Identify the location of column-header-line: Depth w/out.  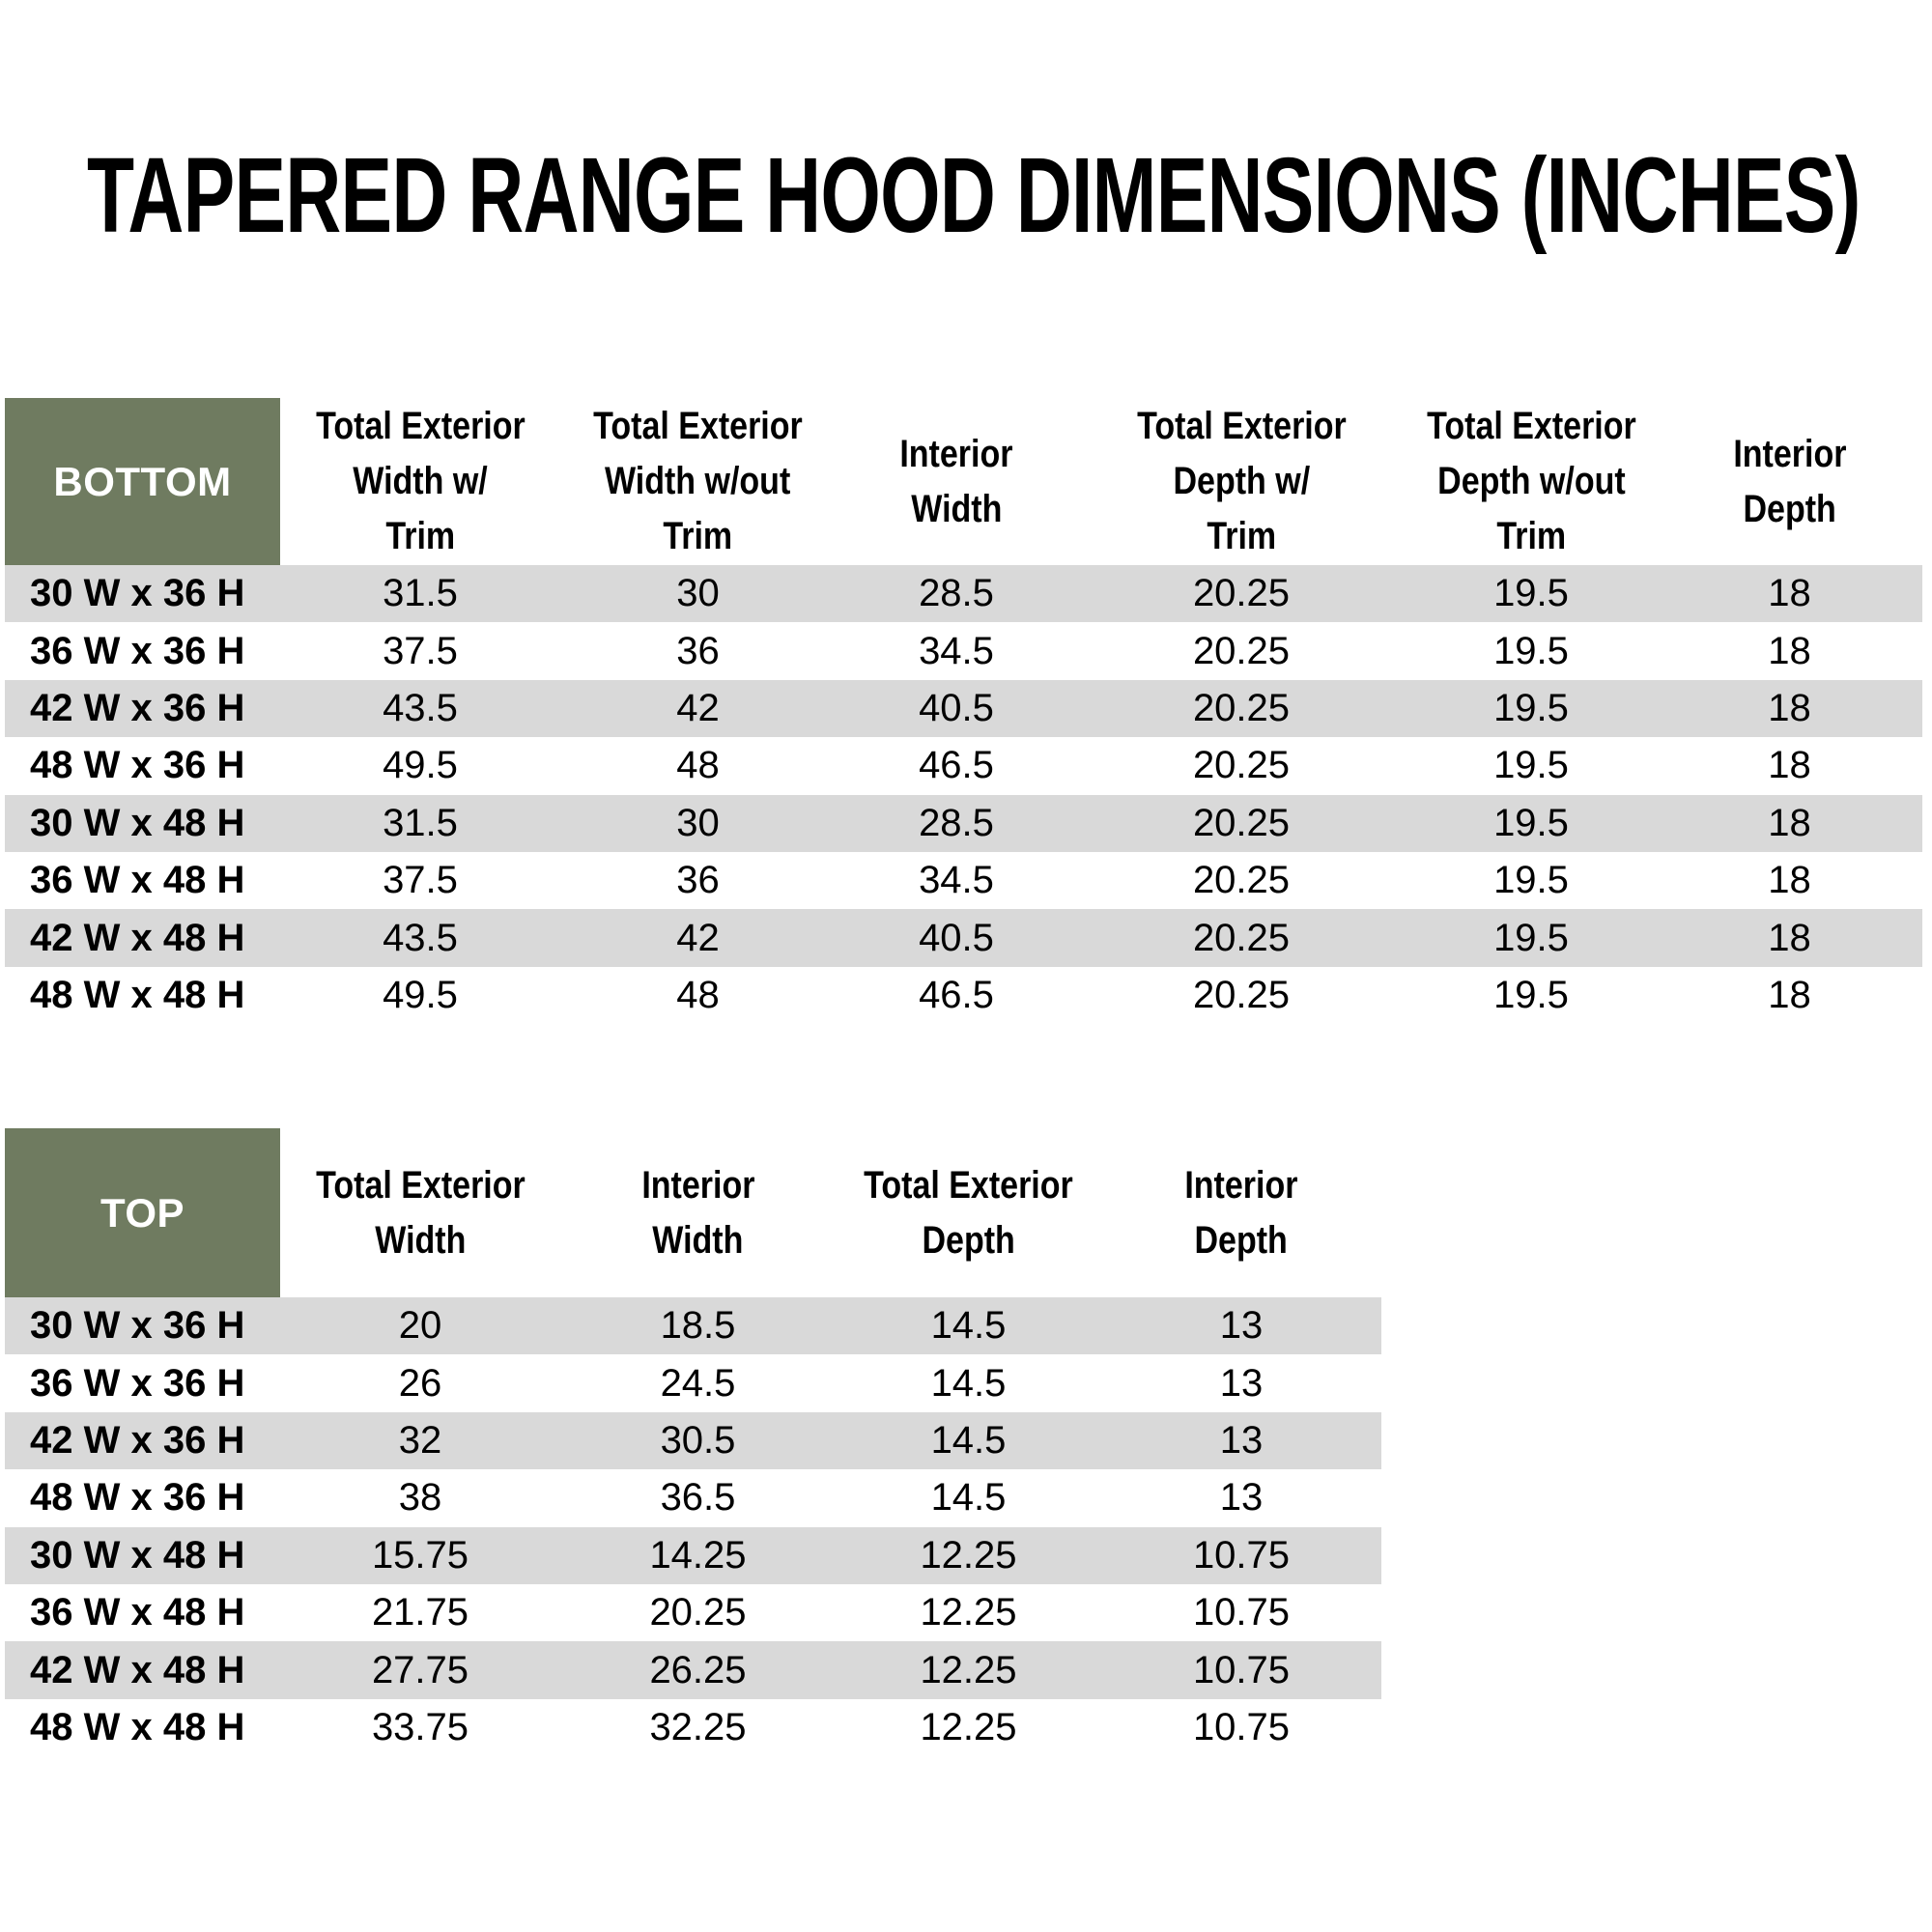
(1531, 481).